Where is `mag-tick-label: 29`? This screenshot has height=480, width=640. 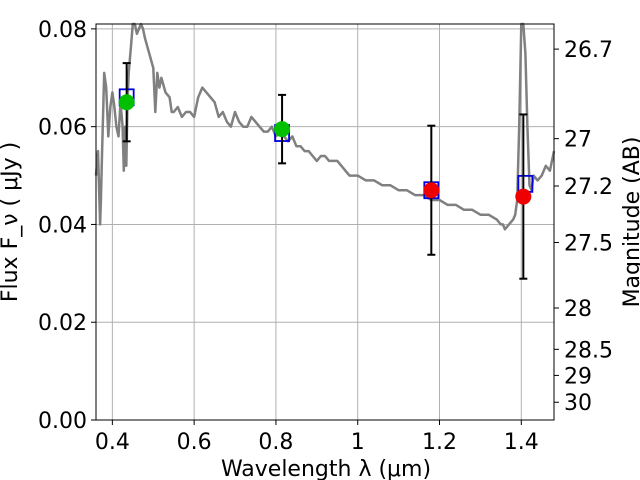
mag-tick-label: 29 is located at coordinates (578, 376).